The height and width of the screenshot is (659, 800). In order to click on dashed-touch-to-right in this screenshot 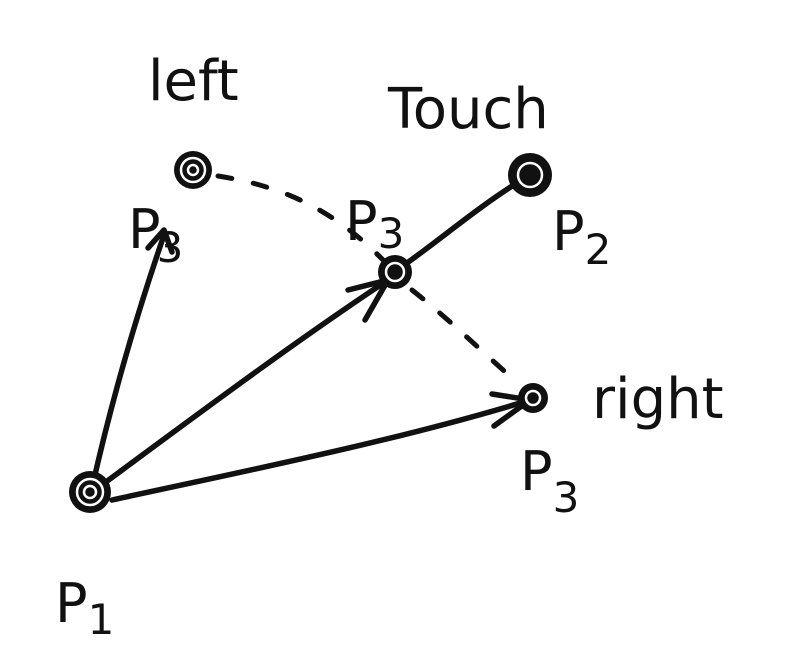, I will do `click(466, 337)`.